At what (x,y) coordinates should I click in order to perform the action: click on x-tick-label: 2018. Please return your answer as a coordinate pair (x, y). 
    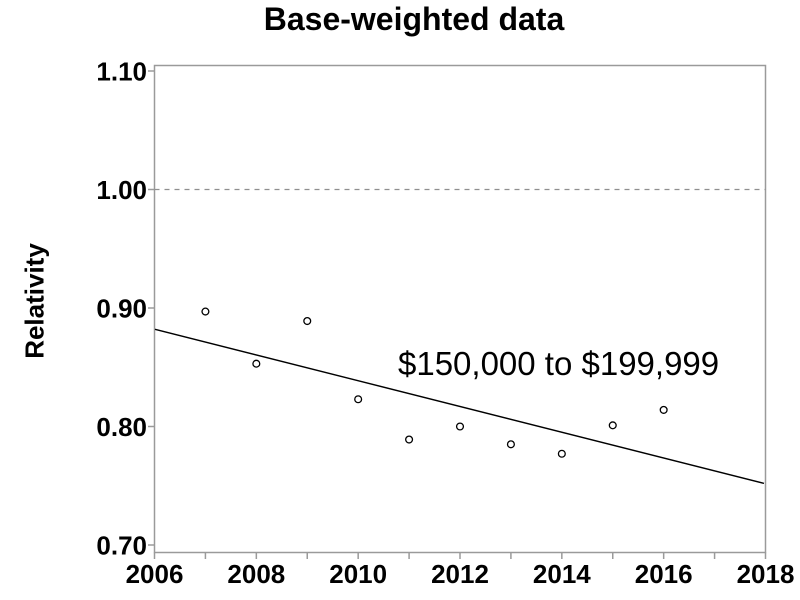
    Looking at the image, I should click on (766, 574).